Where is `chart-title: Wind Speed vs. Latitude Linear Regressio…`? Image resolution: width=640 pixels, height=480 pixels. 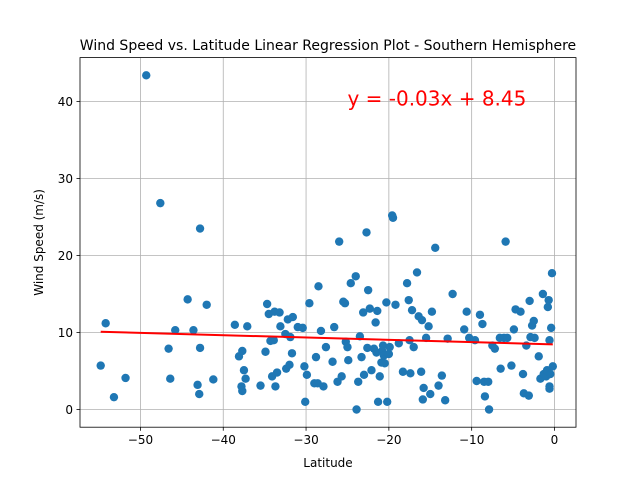 chart-title: Wind Speed vs. Latitude Linear Regressio… is located at coordinates (328, 46).